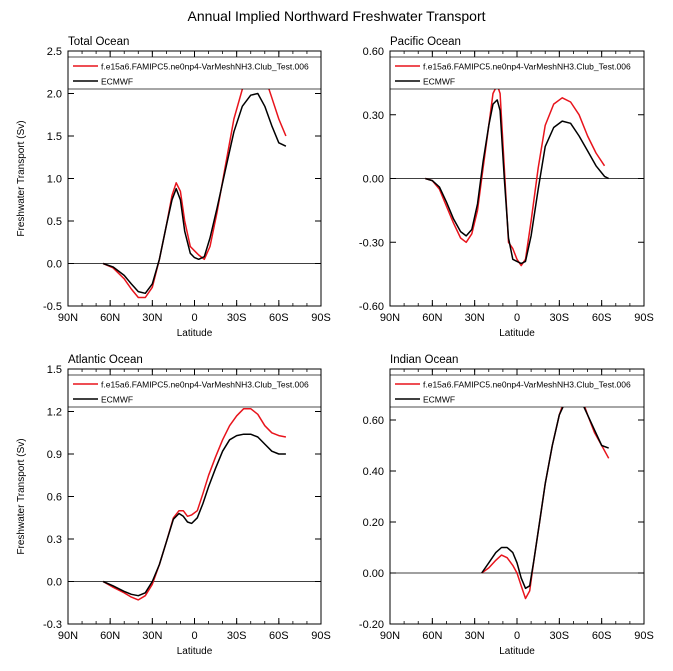 This screenshot has width=673, height=671. I want to click on panel-title: Pacific Ocean, so click(425, 42).